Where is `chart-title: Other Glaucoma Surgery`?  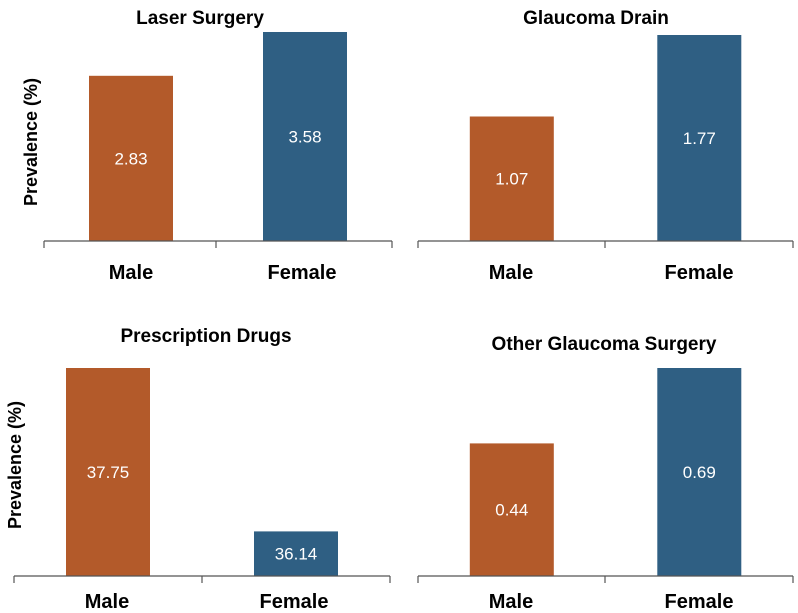
chart-title: Other Glaucoma Surgery is located at coordinates (604, 344).